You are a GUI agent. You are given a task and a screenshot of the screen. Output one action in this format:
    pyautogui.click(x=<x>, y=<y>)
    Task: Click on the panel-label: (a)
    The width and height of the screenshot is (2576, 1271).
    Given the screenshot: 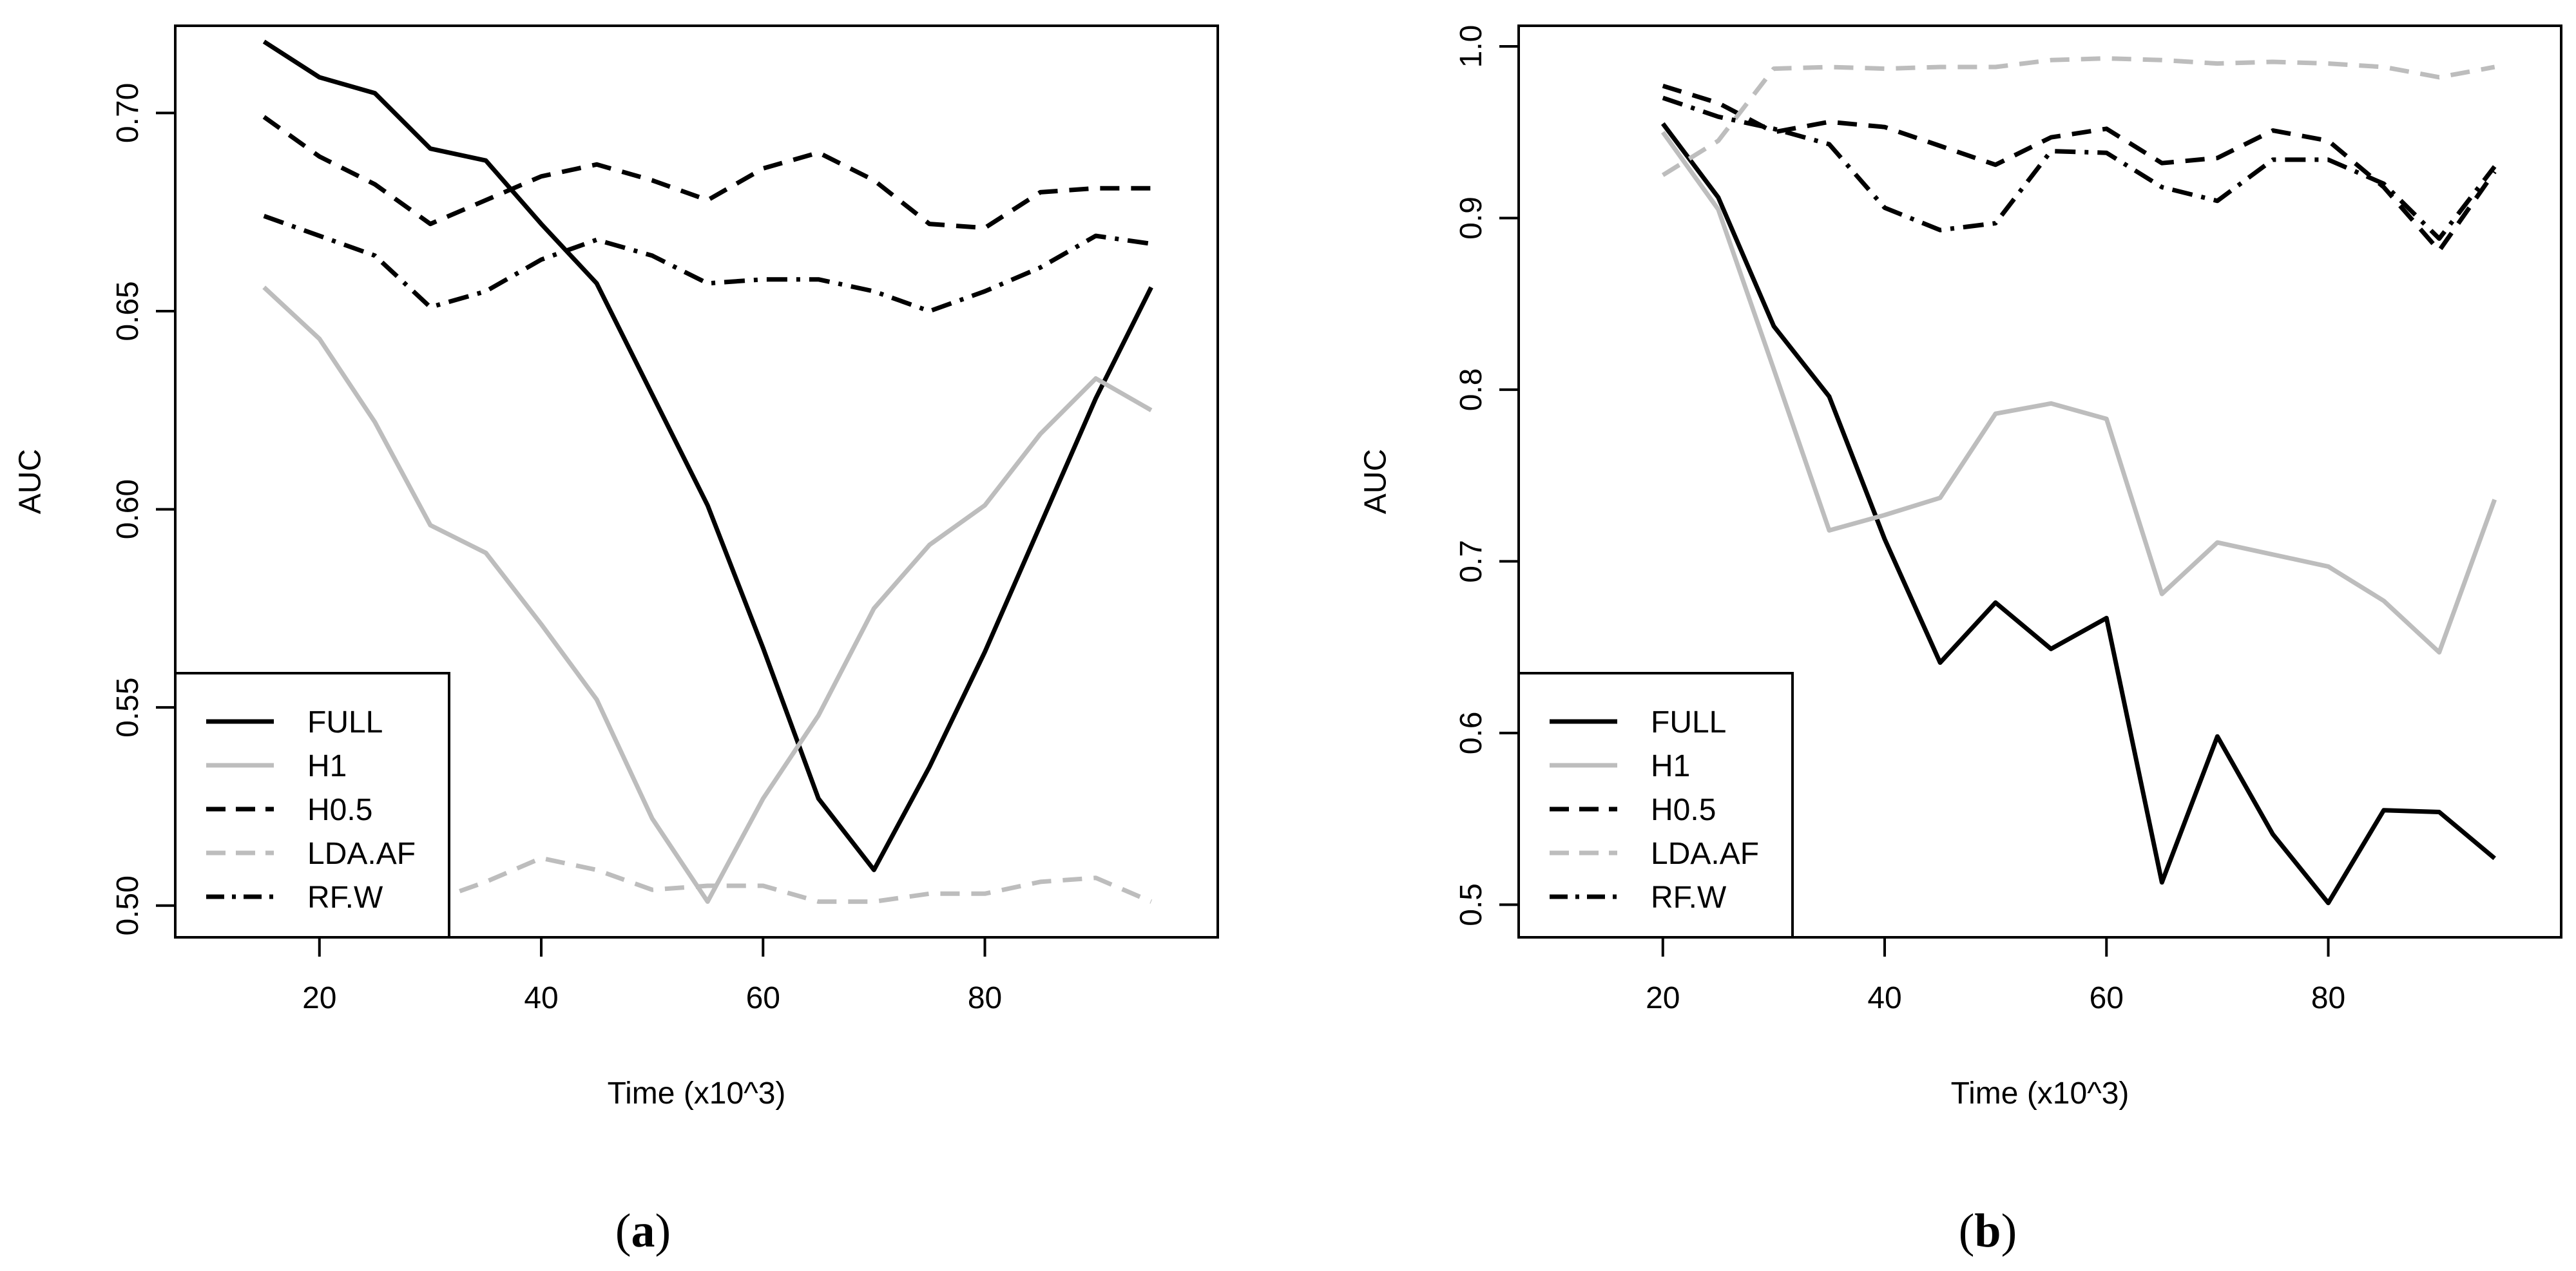 What is the action you would take?
    pyautogui.click(x=643, y=1231)
    